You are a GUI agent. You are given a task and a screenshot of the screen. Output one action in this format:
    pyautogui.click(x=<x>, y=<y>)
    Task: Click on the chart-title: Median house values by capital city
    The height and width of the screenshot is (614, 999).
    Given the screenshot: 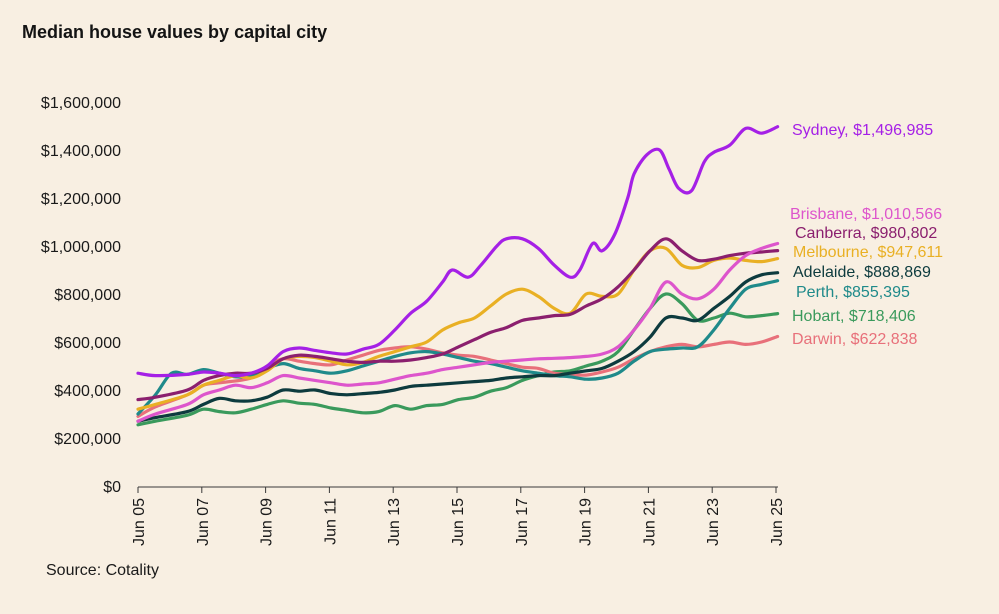 What is the action you would take?
    pyautogui.click(x=175, y=32)
    